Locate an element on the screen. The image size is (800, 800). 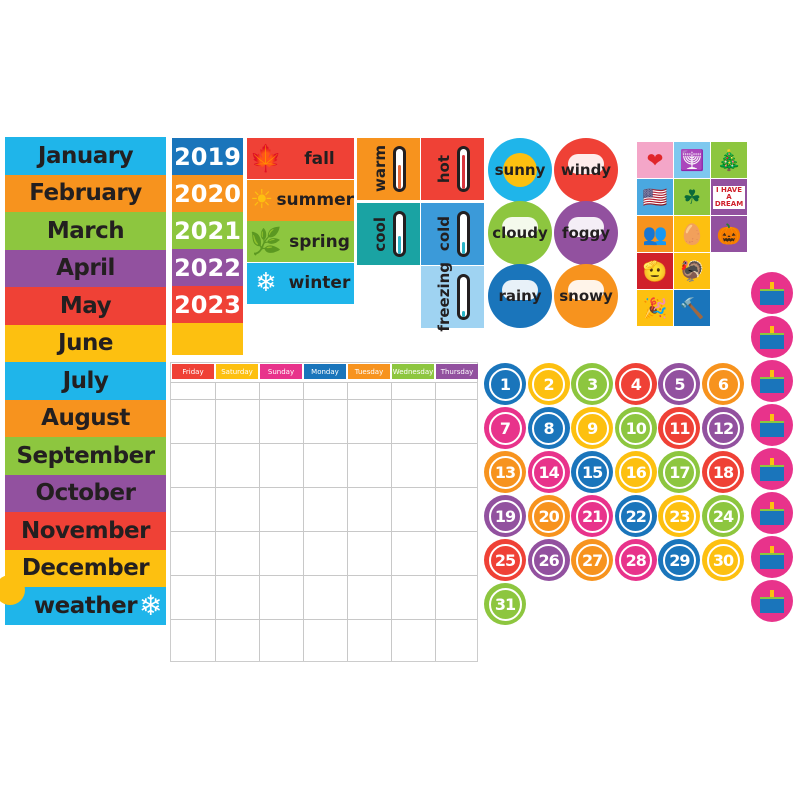
date-circle-inner: 25 is located at coordinates (505, 560).